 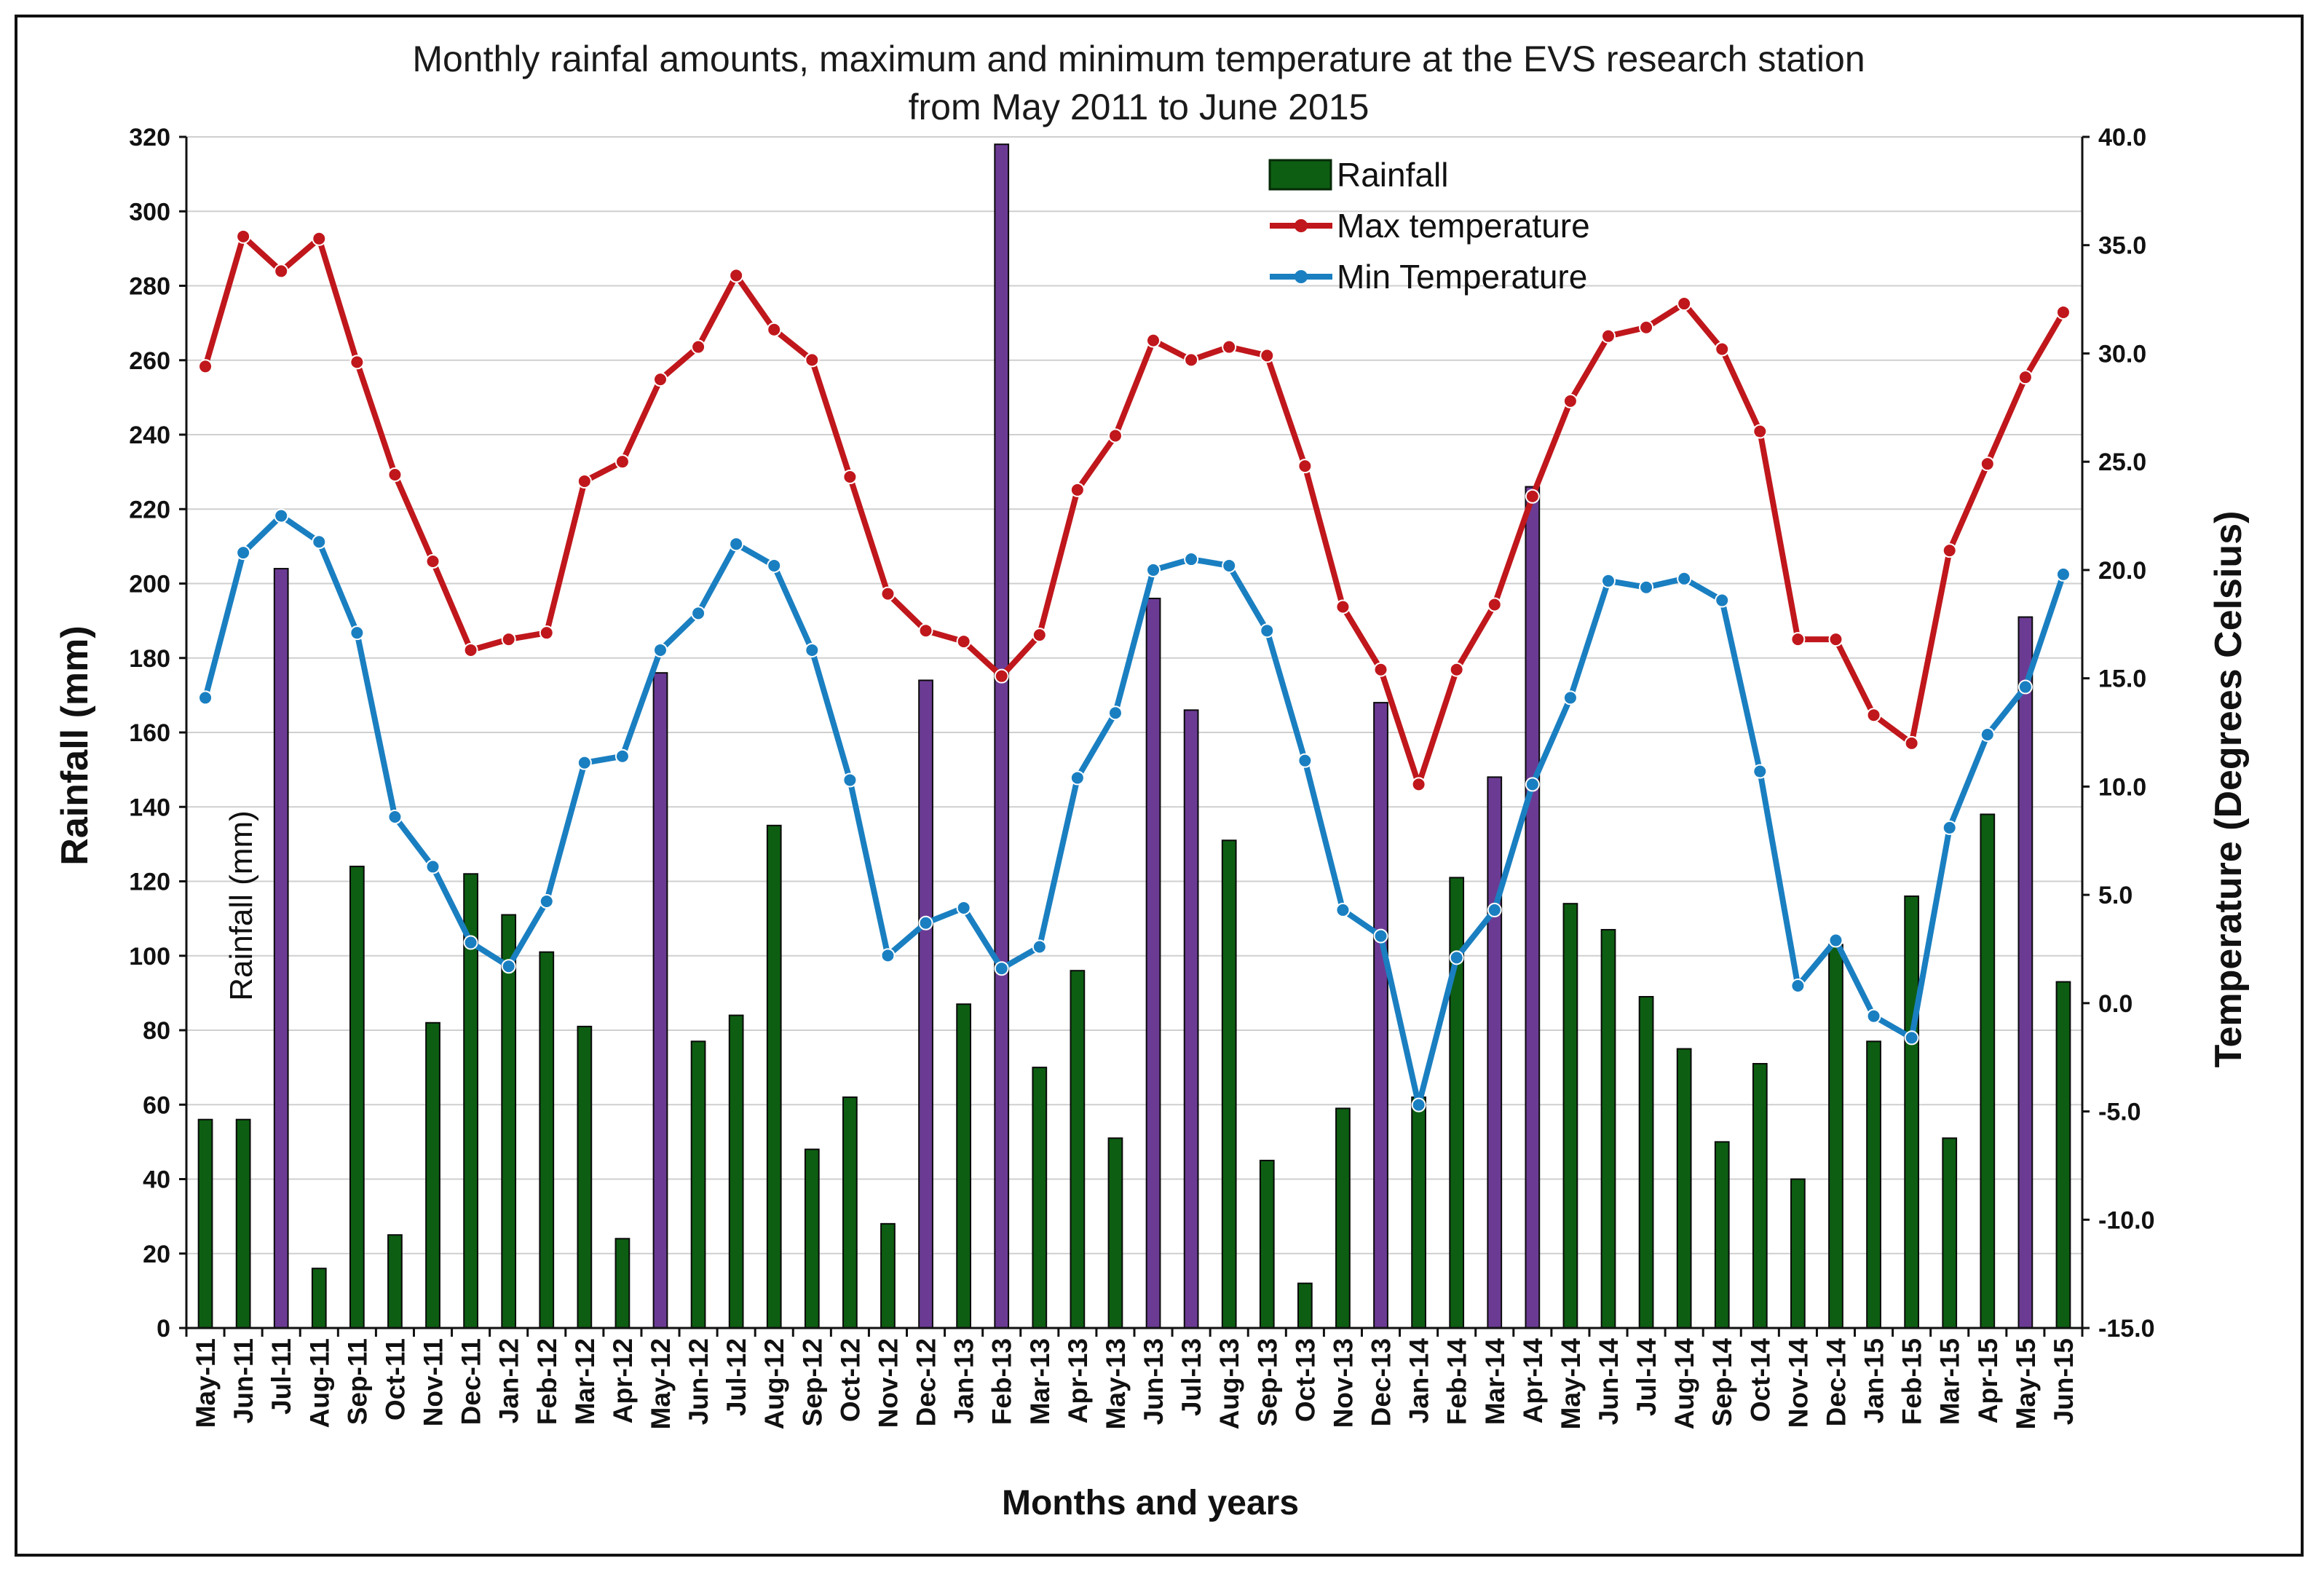 What do you see at coordinates (1462, 277) in the screenshot?
I see `legend-min-temp-label: Min Temperature` at bounding box center [1462, 277].